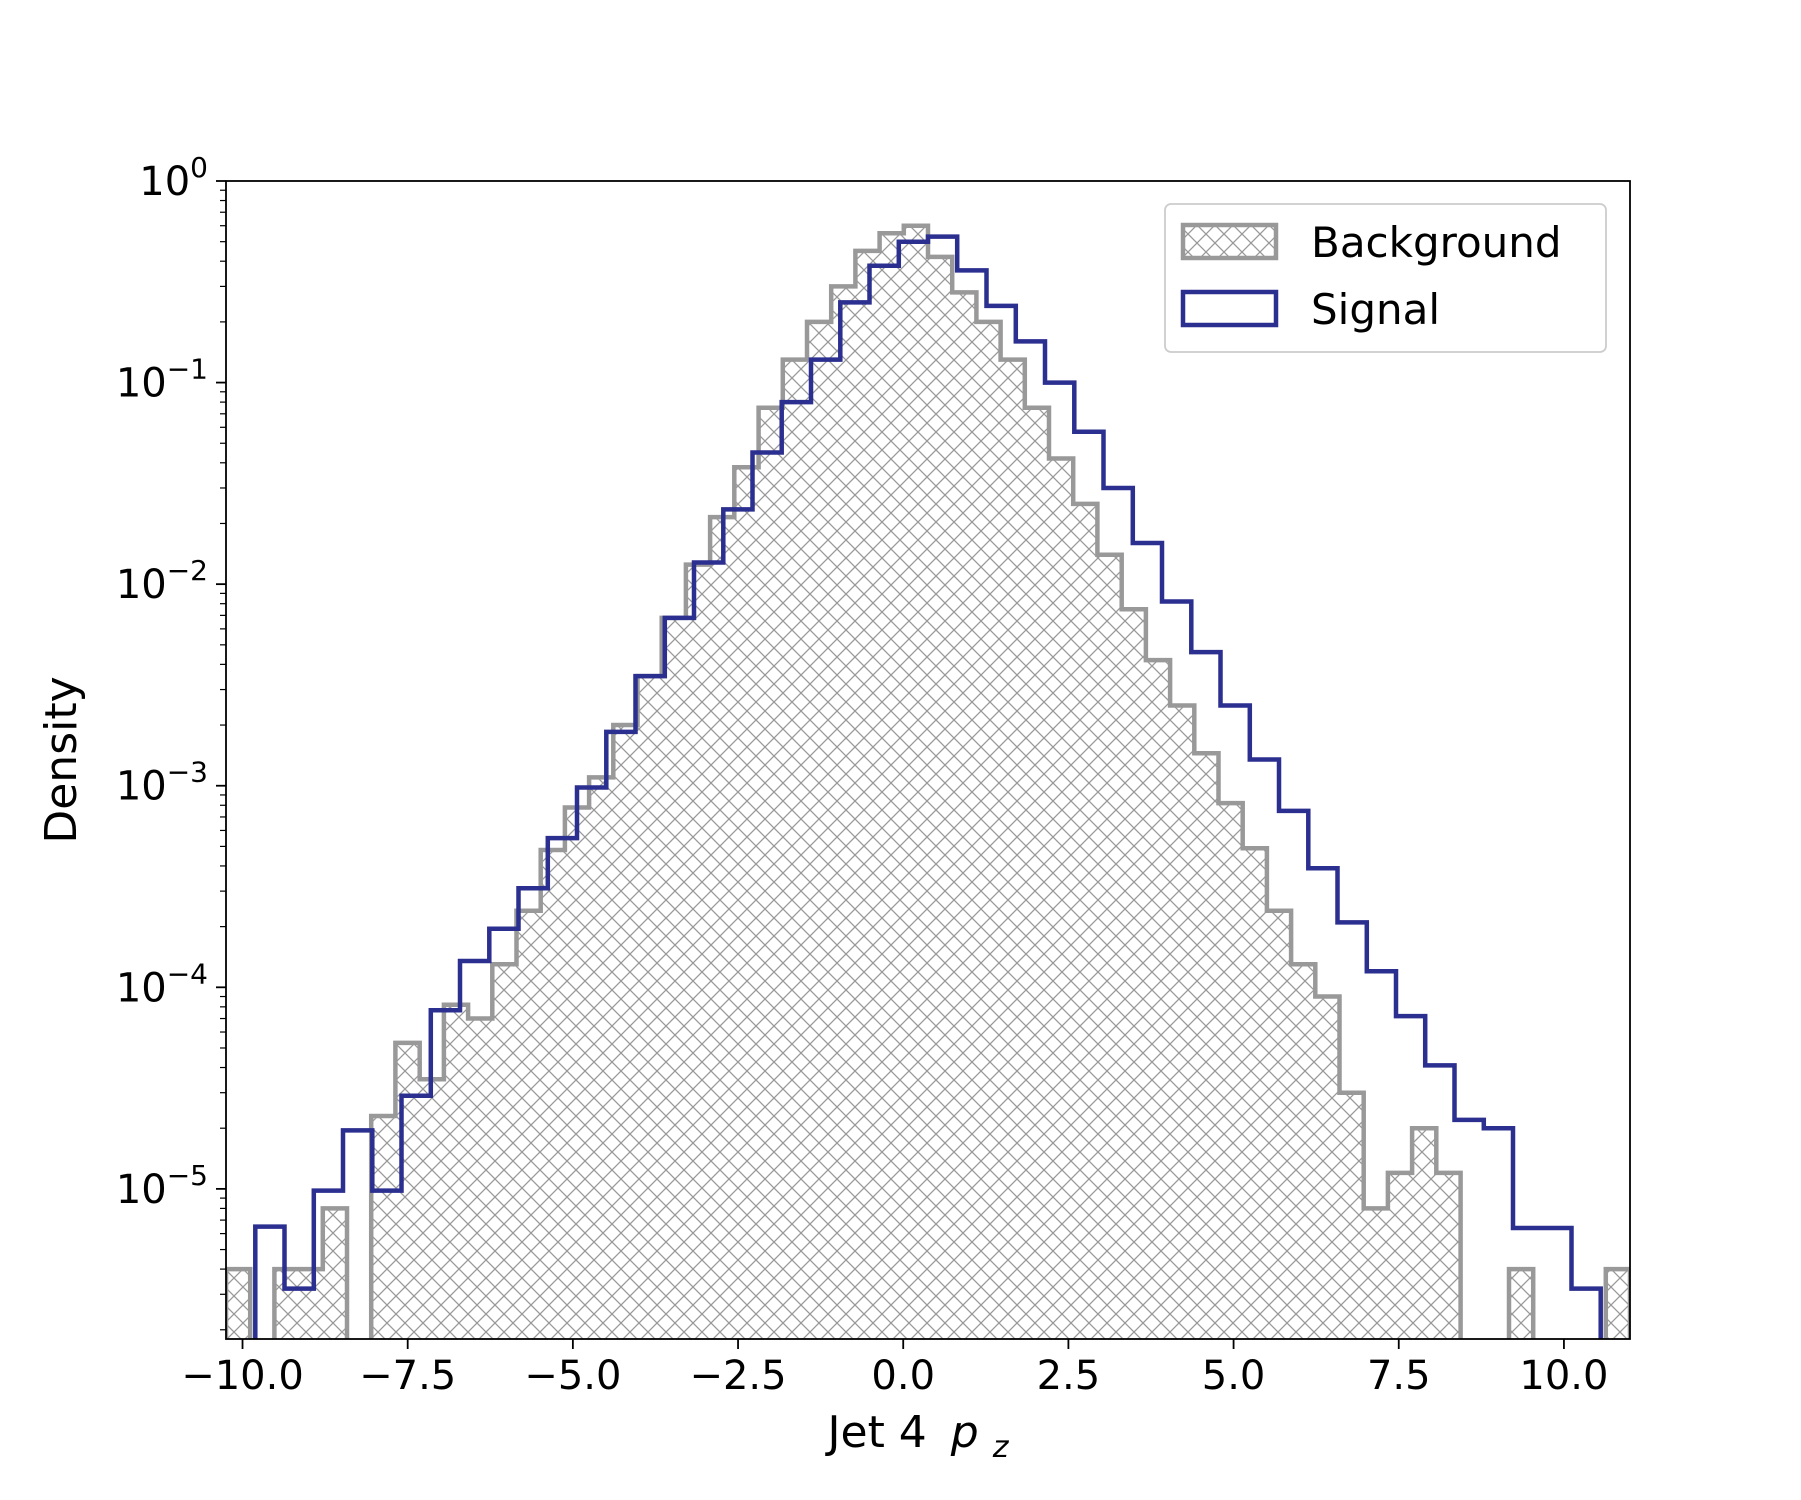  What do you see at coordinates (1375, 309) in the screenshot?
I see `legend-label-signal: Signal` at bounding box center [1375, 309].